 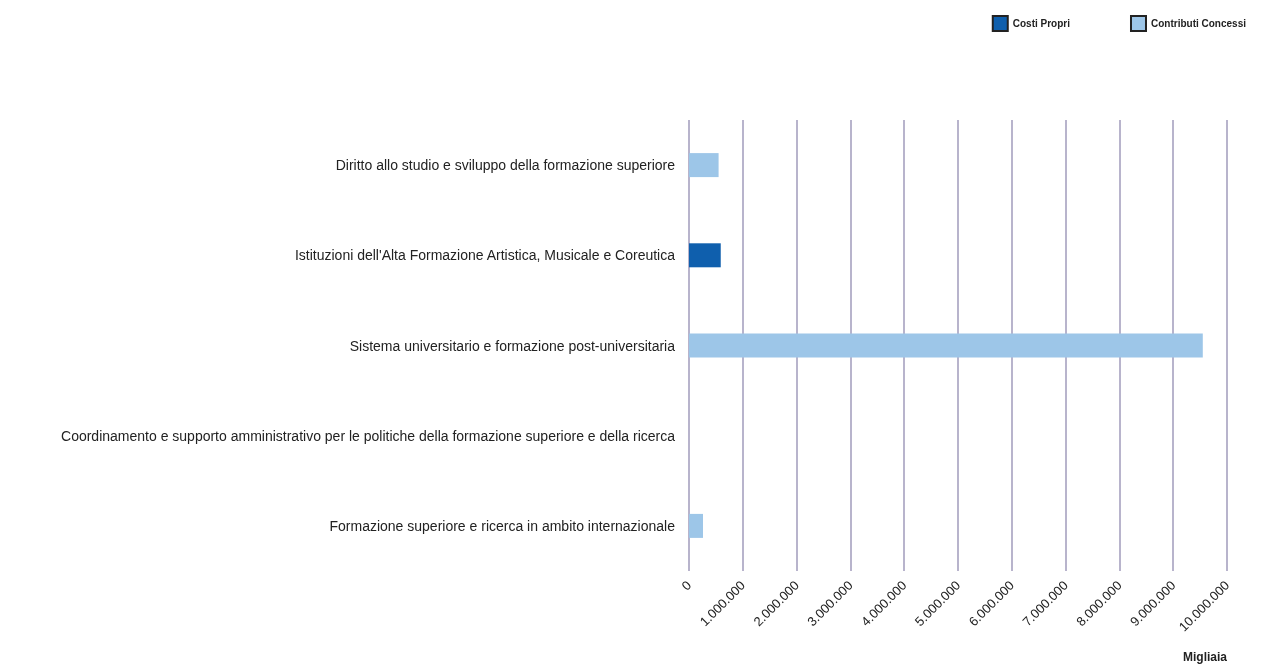 What do you see at coordinates (368, 435) in the screenshot?
I see `y-tick-label: Coordinamento e supporto amministrativo per le politiche della formazione superiore e della ricerca` at bounding box center [368, 435].